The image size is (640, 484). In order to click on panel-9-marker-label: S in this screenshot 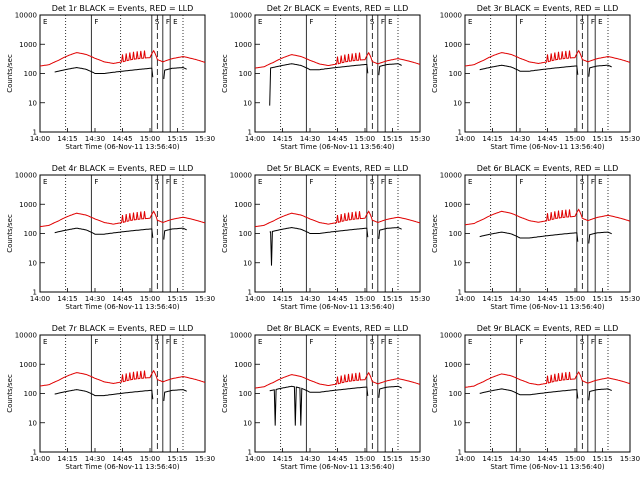, I will do `click(582, 342)`.